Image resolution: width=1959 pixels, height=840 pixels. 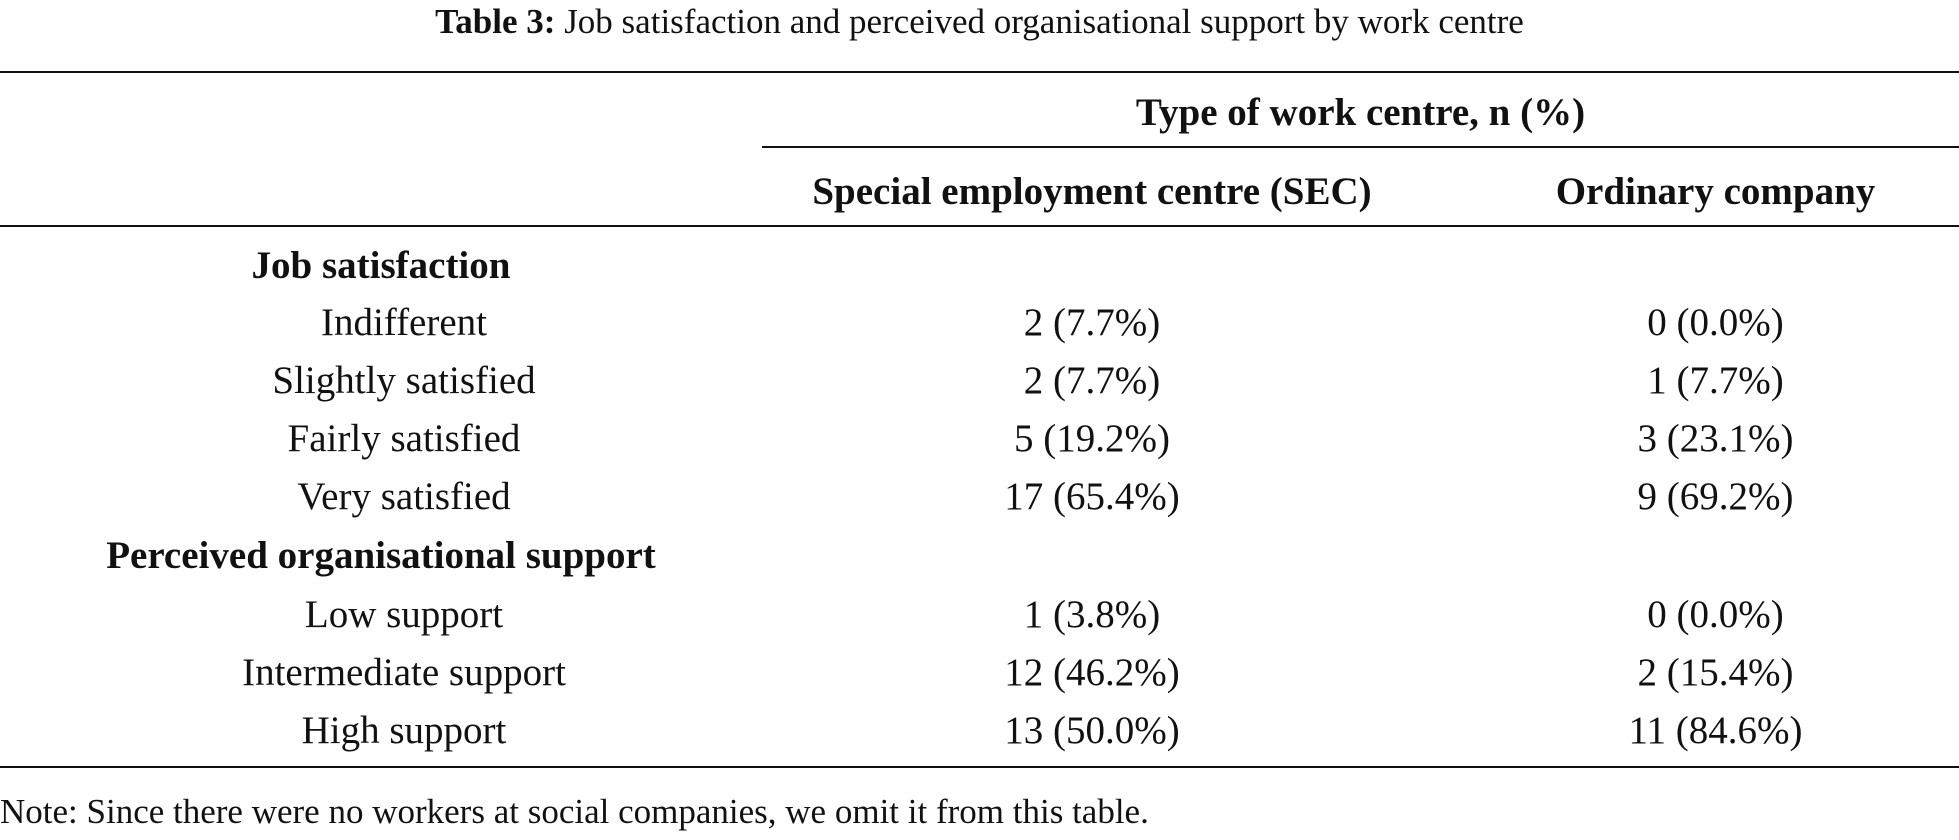 I want to click on row-label: Fairly satisfied, so click(x=404, y=438).